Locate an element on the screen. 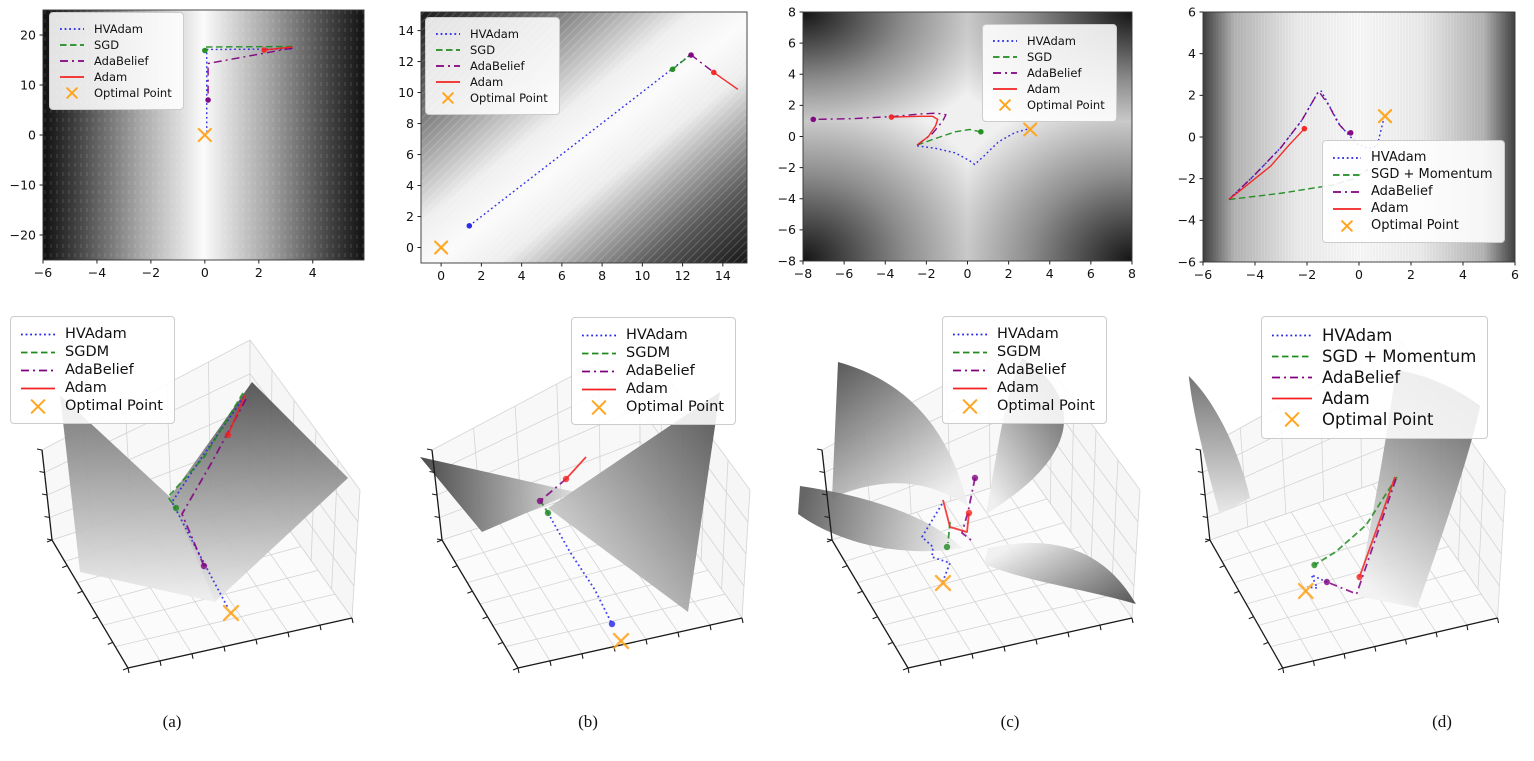 Image resolution: width=1534 pixels, height=761 pixels. plot-d-surface3d-canvas is located at coordinates (1347, 506).